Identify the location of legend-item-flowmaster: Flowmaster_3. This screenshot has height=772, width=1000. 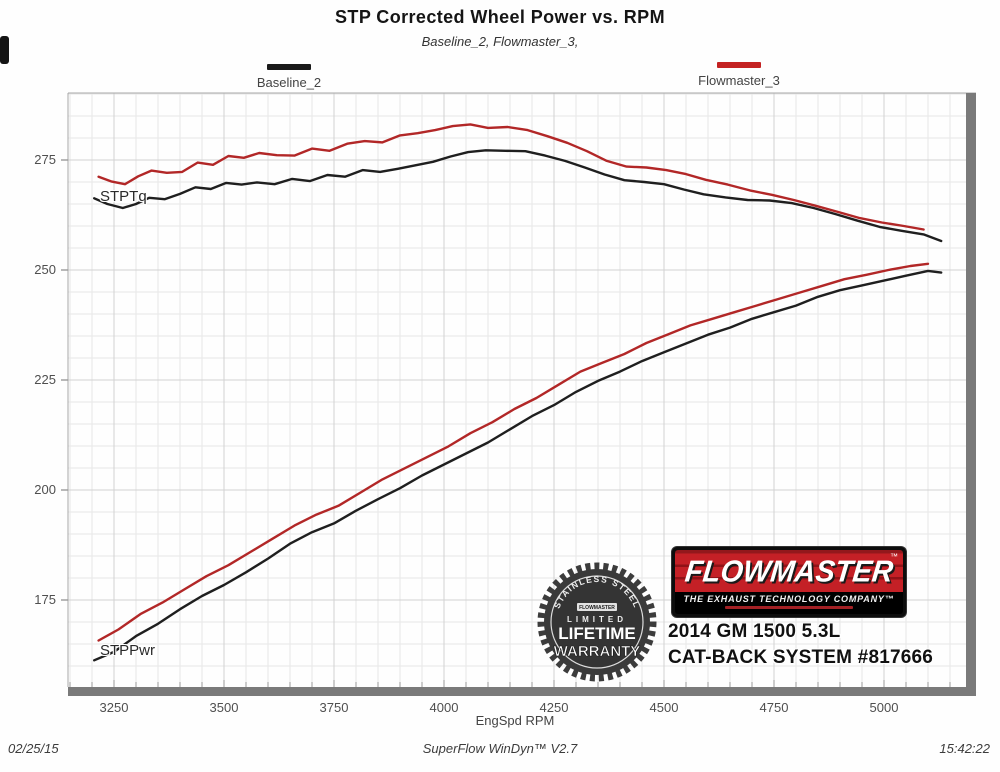
(739, 76).